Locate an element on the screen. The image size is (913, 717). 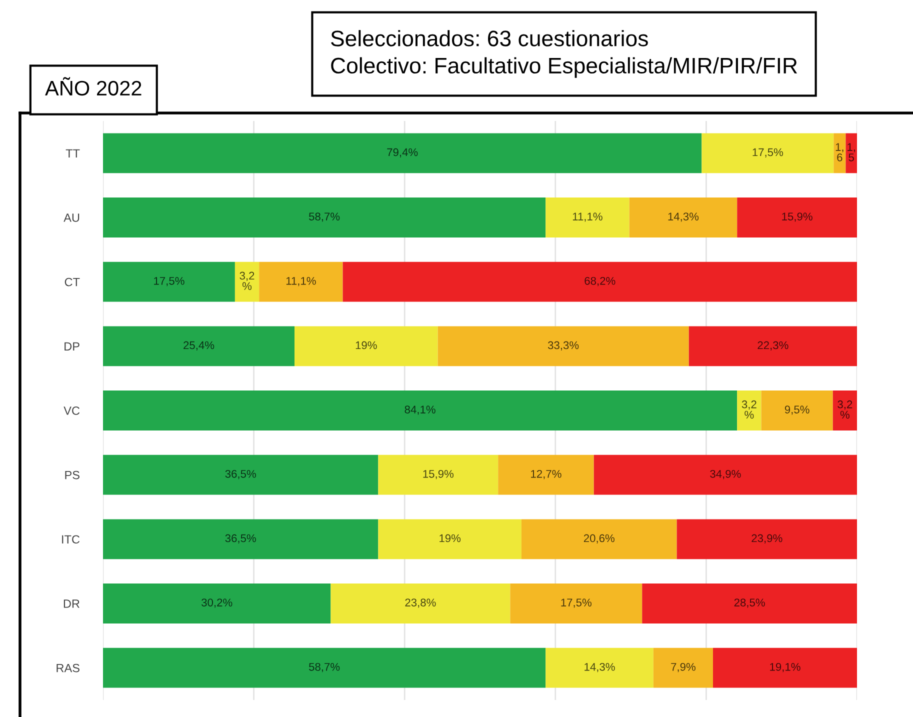
data-label: 20,6% is located at coordinates (599, 539).